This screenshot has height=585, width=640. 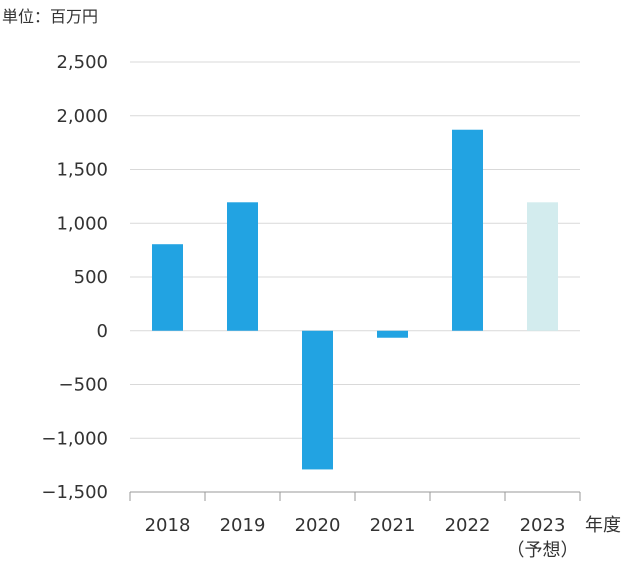 I want to click on bar-2023, so click(x=542, y=266).